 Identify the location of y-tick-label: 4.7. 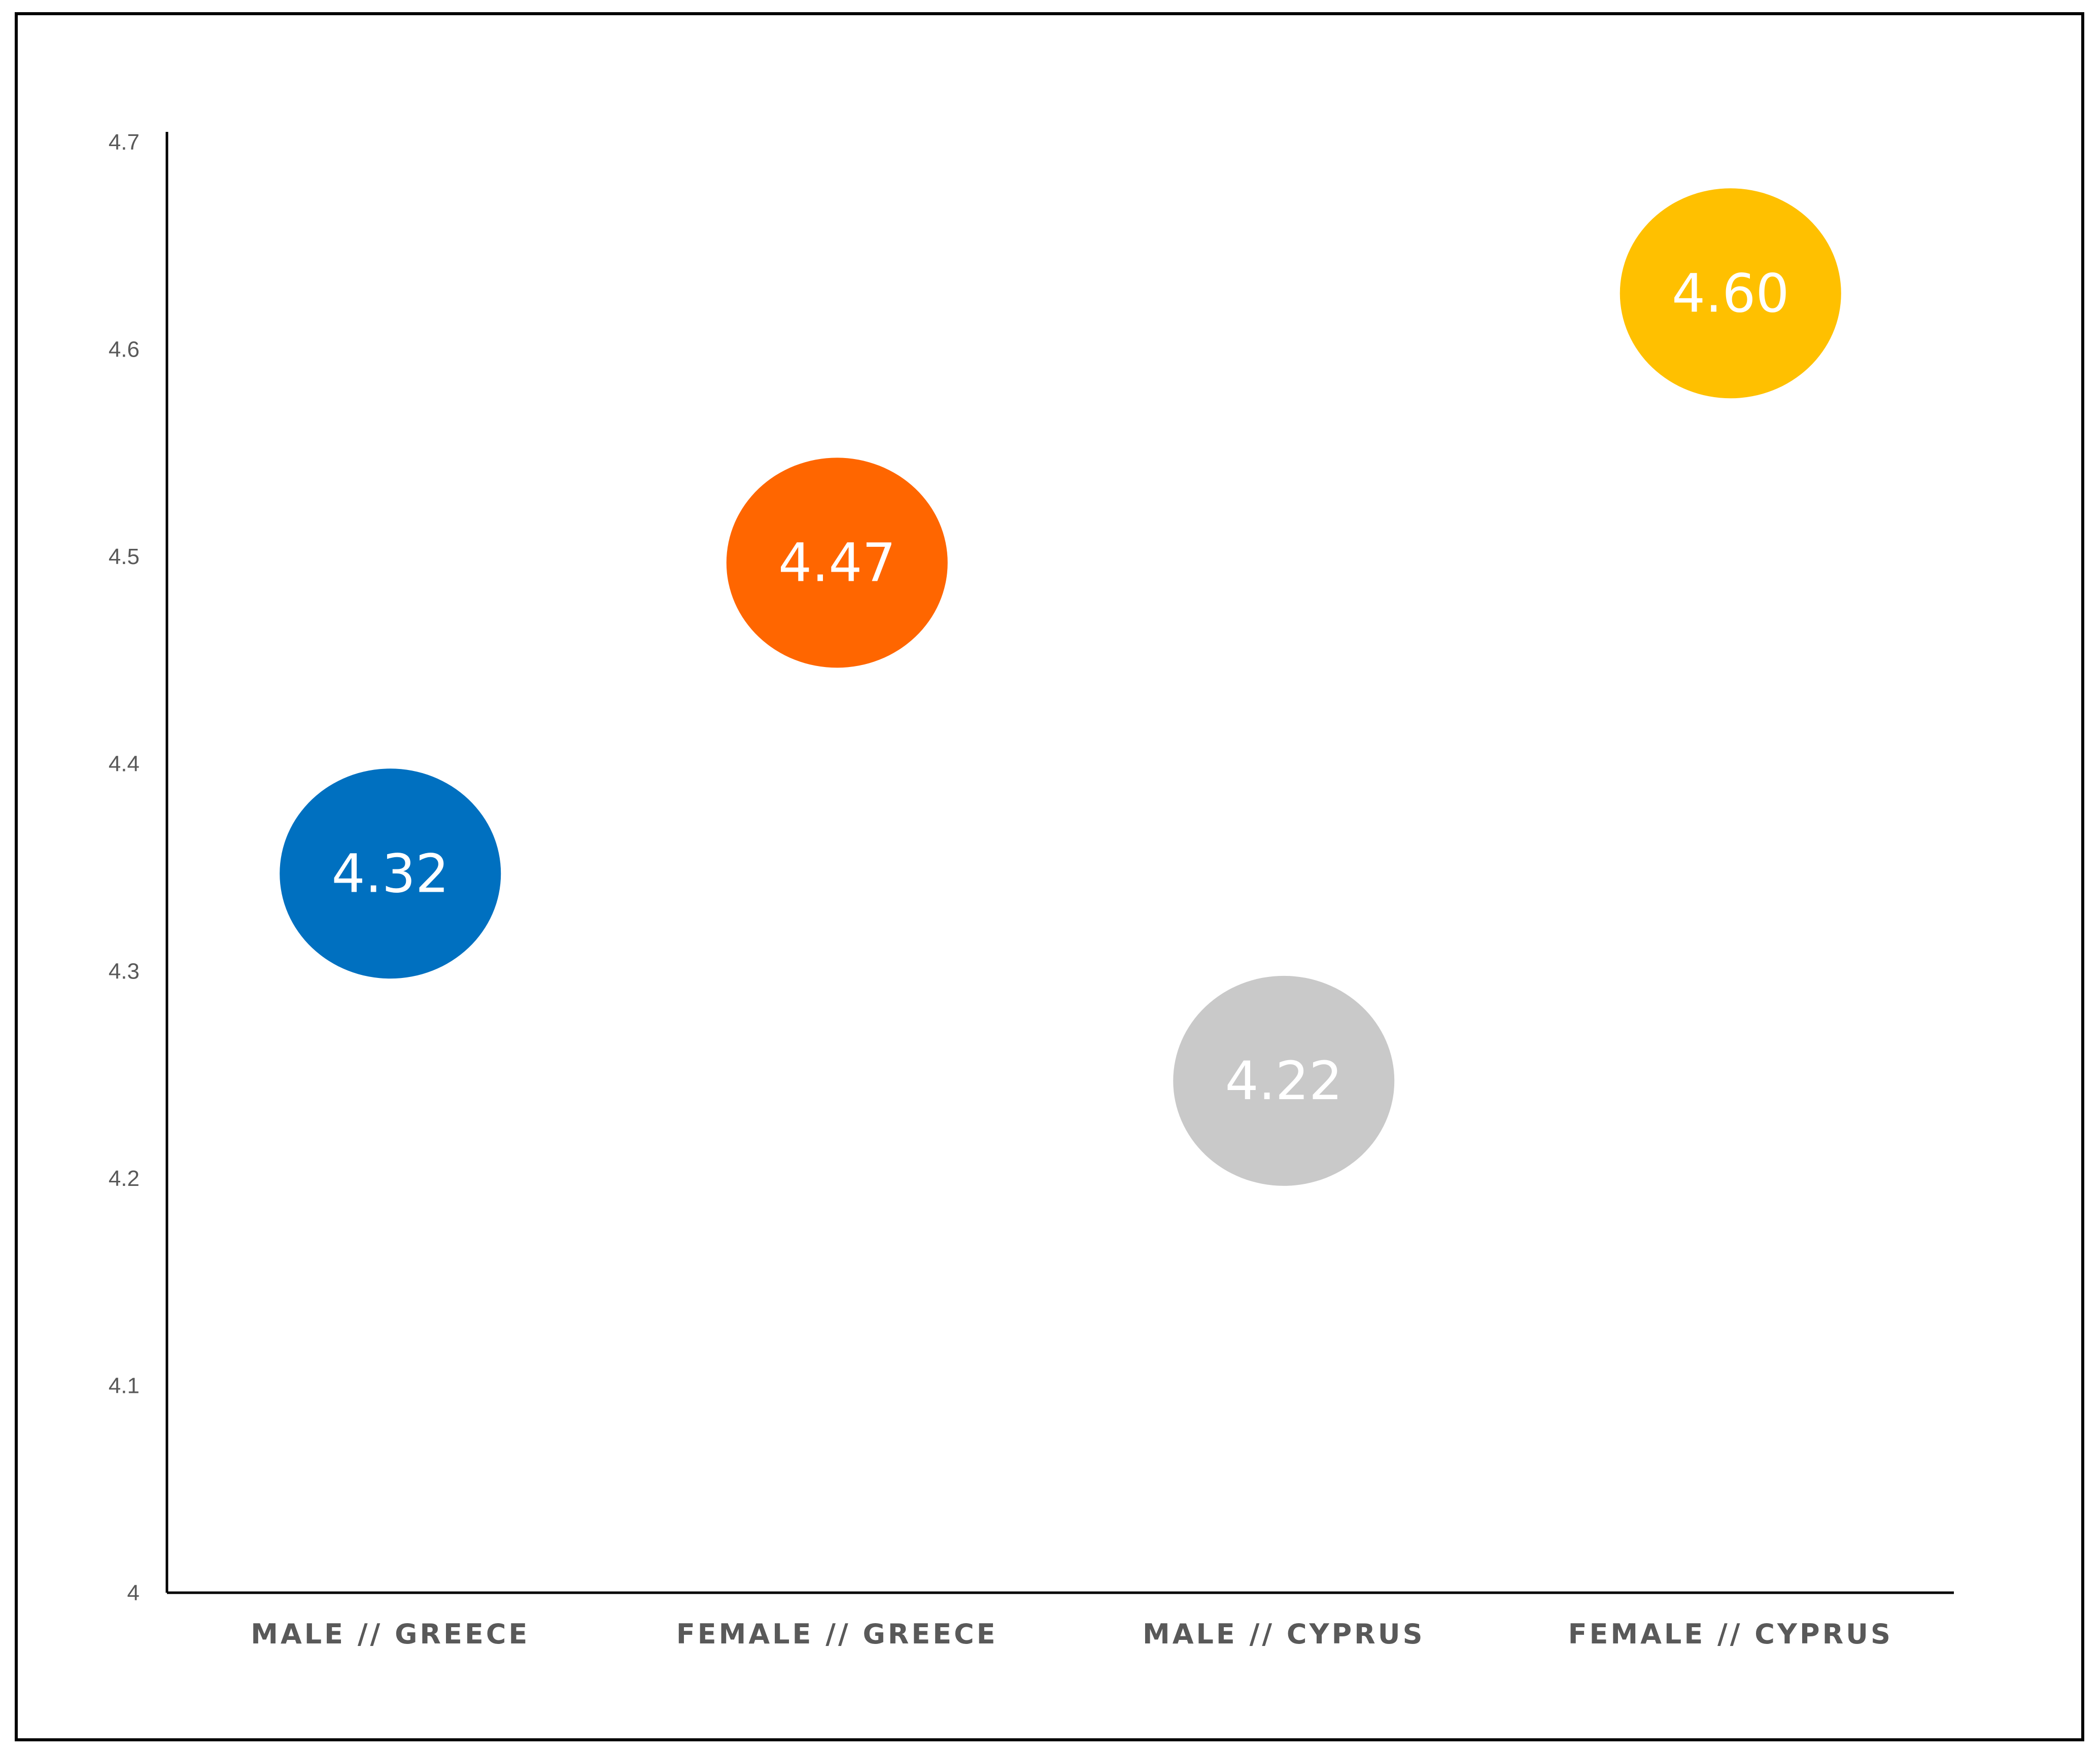
(124, 142).